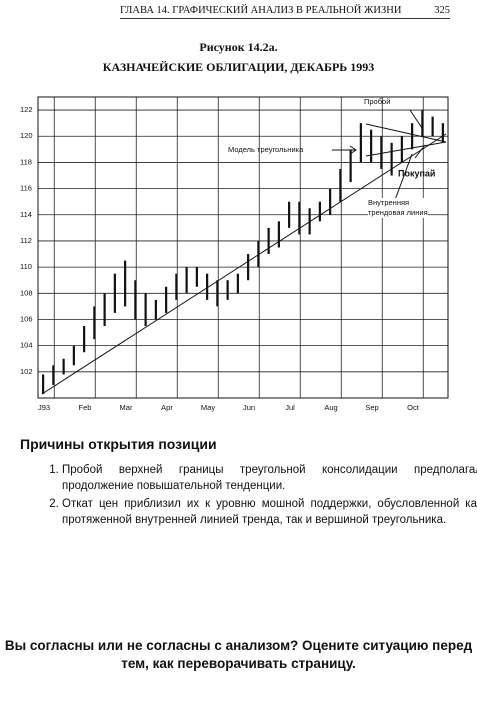 The height and width of the screenshot is (707, 477). What do you see at coordinates (26, 292) in the screenshot?
I see `y-tick-label: 108` at bounding box center [26, 292].